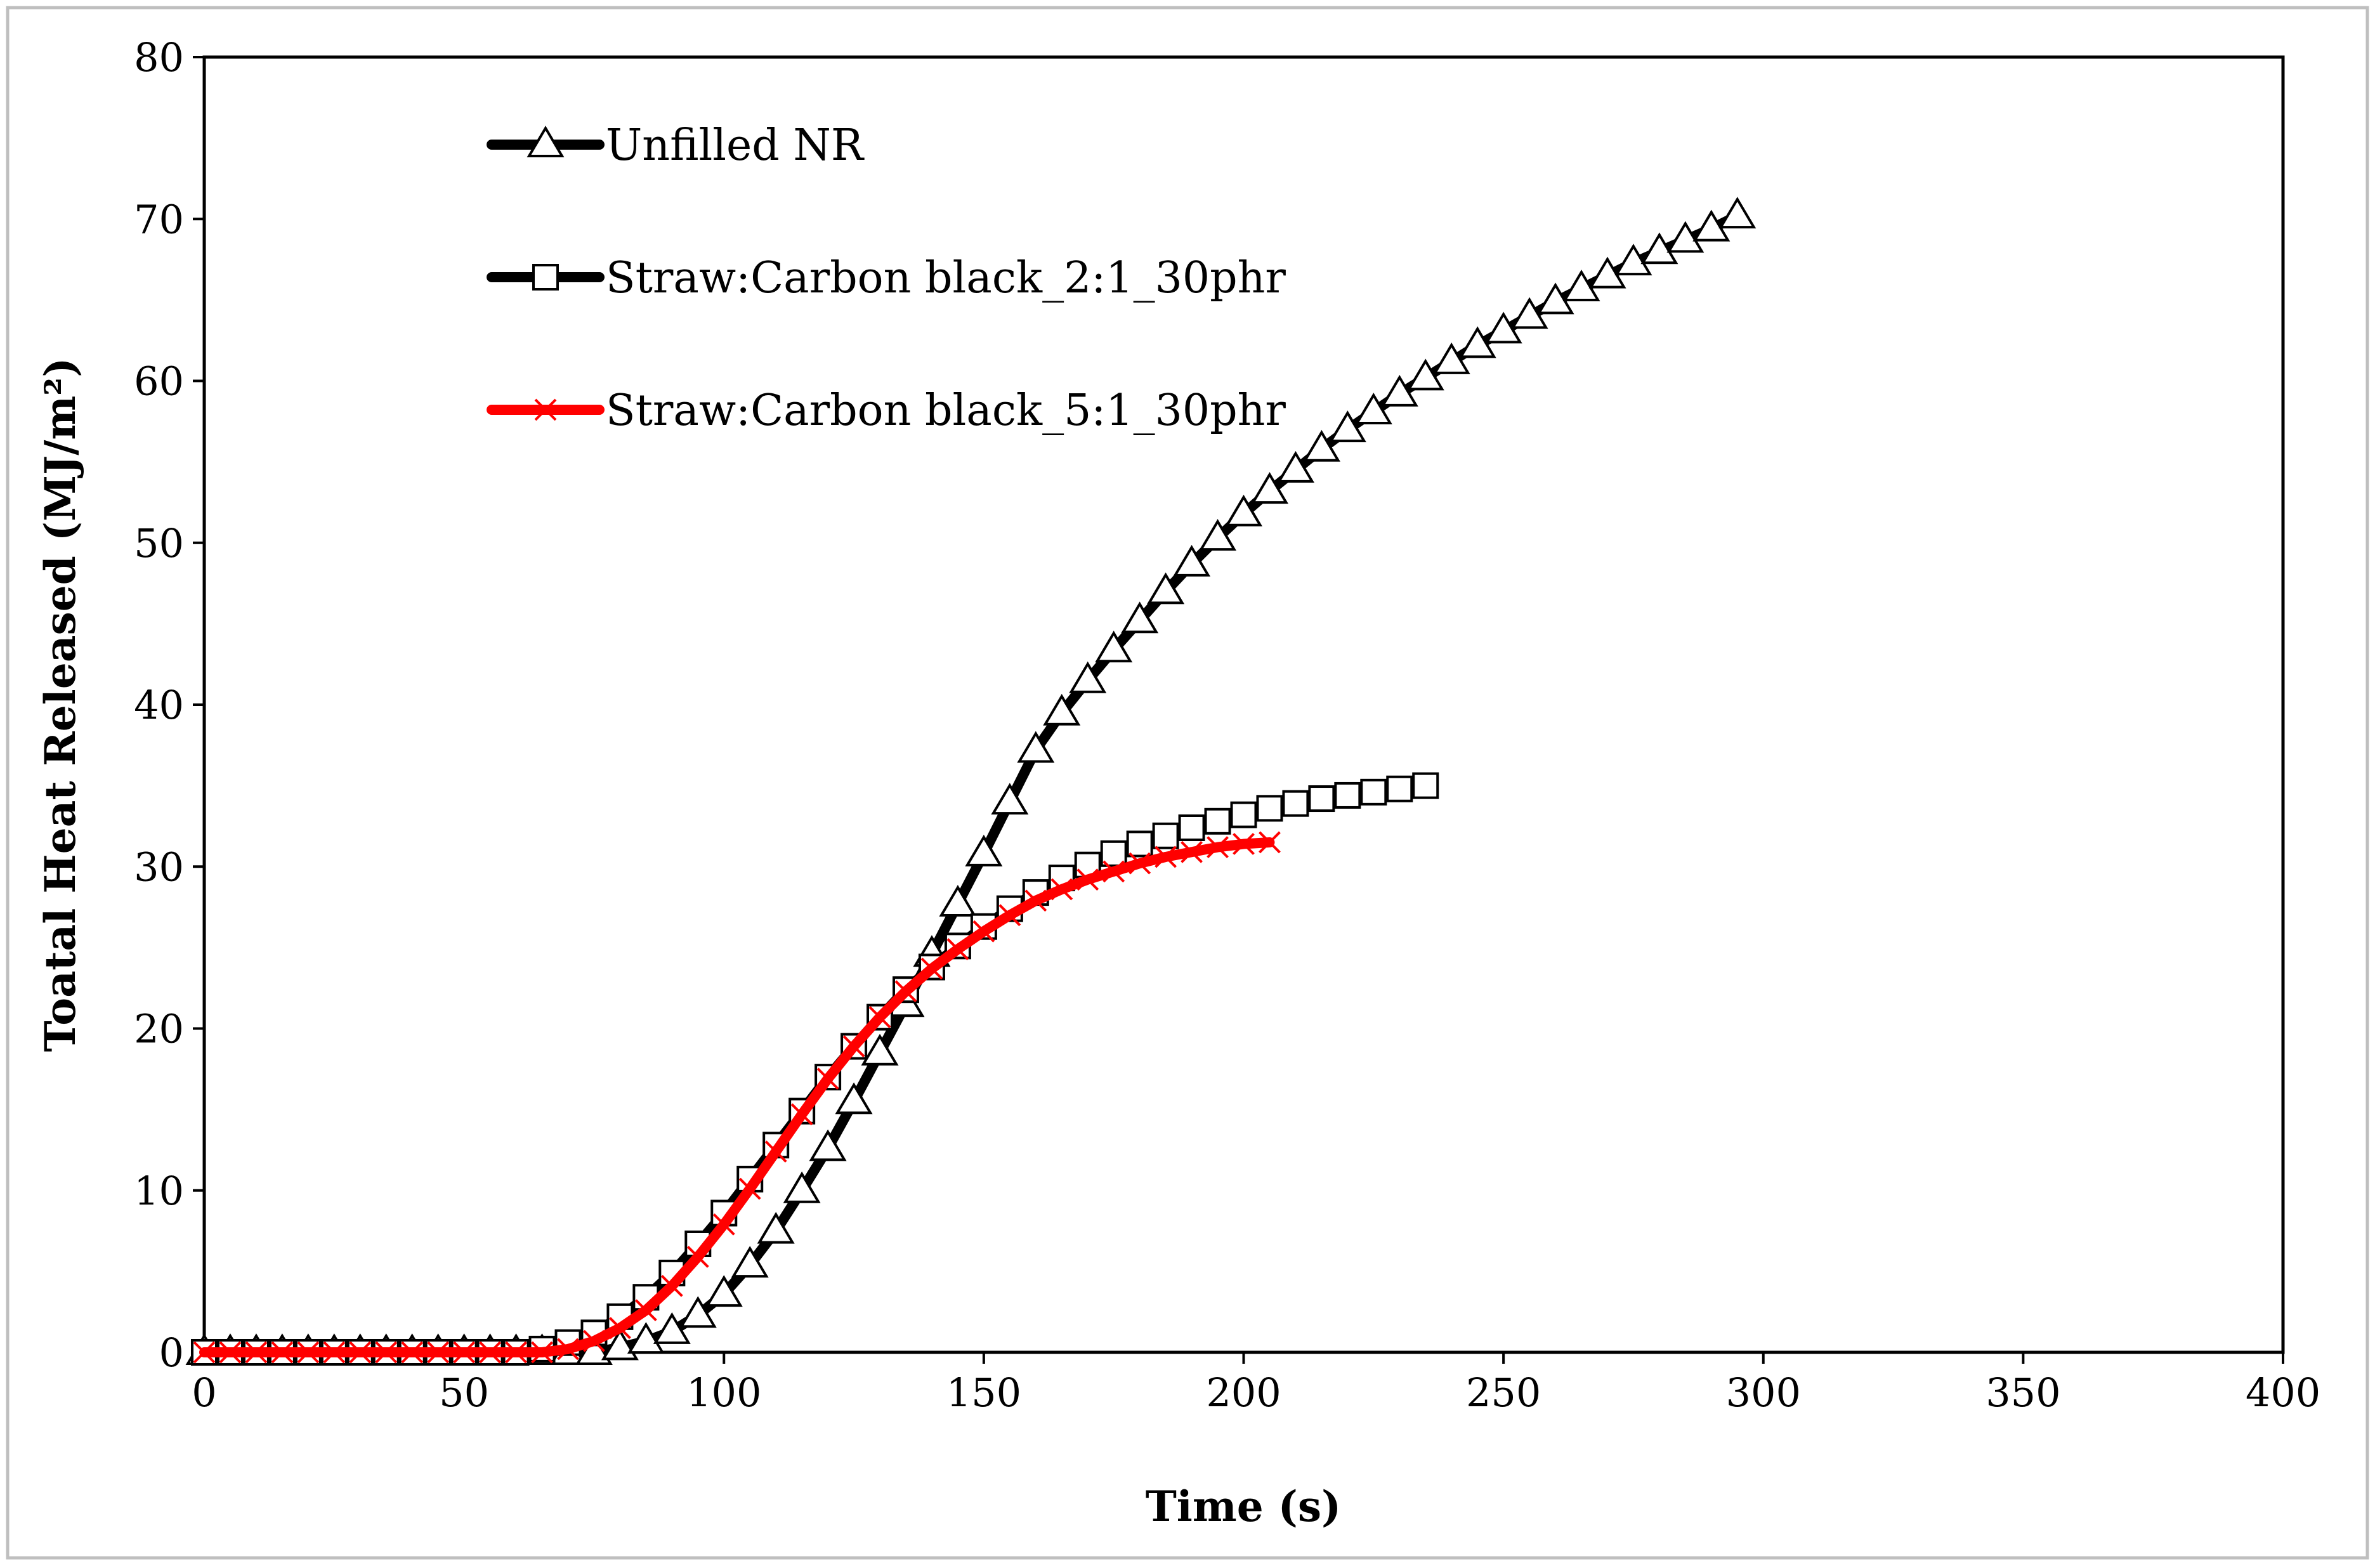 The image size is (2375, 1568). What do you see at coordinates (2283, 1392) in the screenshot?
I see `x-tick-label: 400` at bounding box center [2283, 1392].